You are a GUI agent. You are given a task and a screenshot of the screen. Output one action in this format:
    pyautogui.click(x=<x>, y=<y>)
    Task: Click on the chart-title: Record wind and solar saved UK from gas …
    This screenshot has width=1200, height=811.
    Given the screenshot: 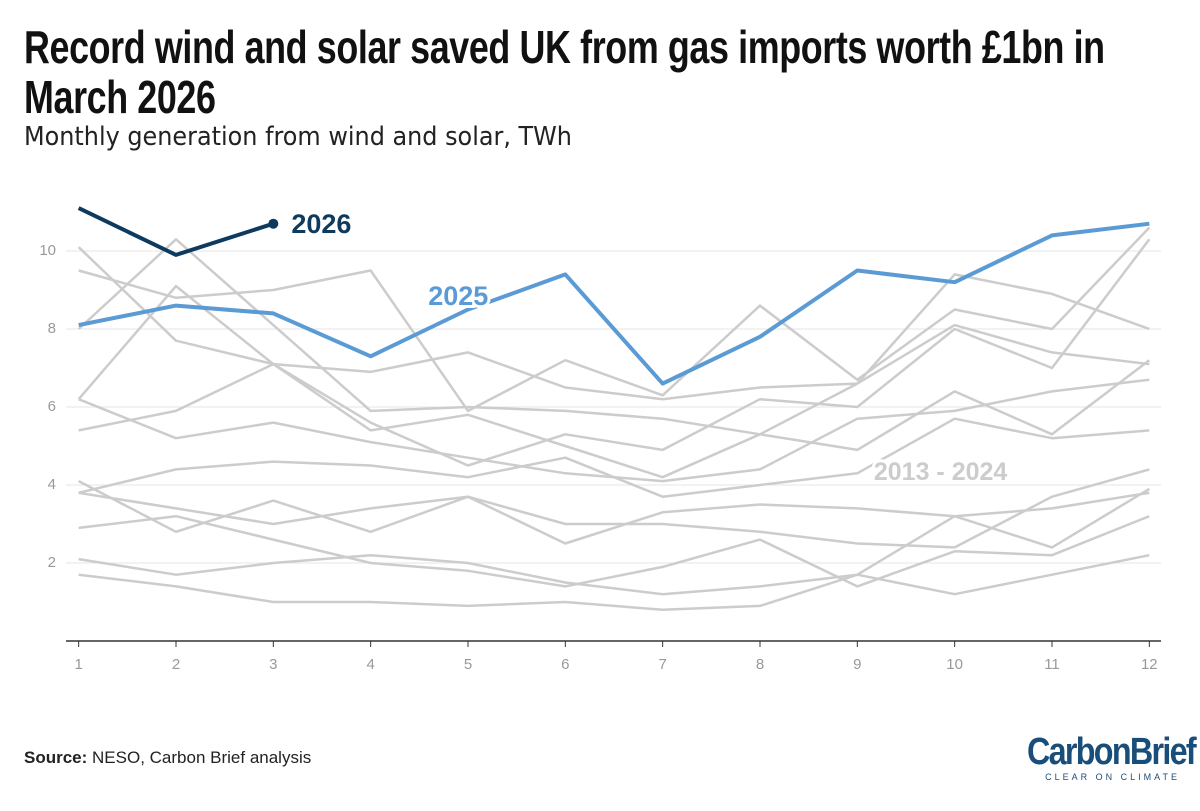 What is the action you would take?
    pyautogui.click(x=564, y=72)
    